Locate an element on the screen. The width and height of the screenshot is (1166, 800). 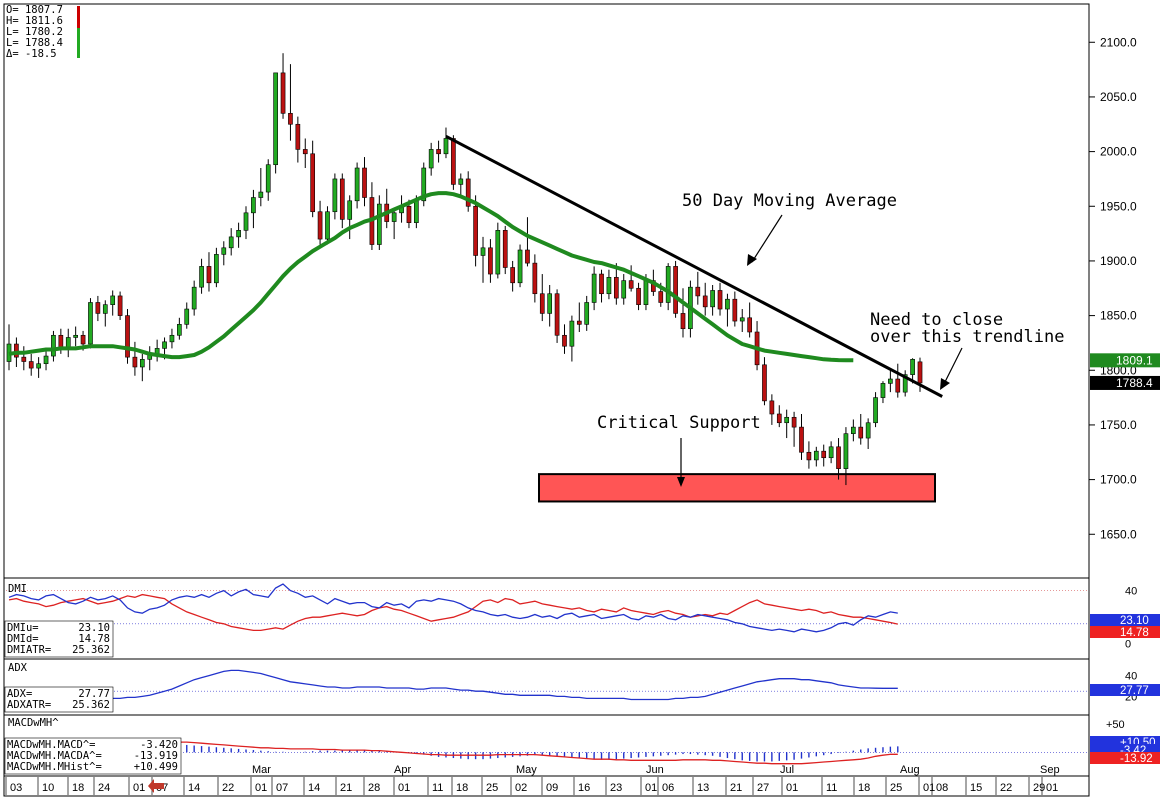
adx-tick-label: 40 is located at coordinates (1131, 677).